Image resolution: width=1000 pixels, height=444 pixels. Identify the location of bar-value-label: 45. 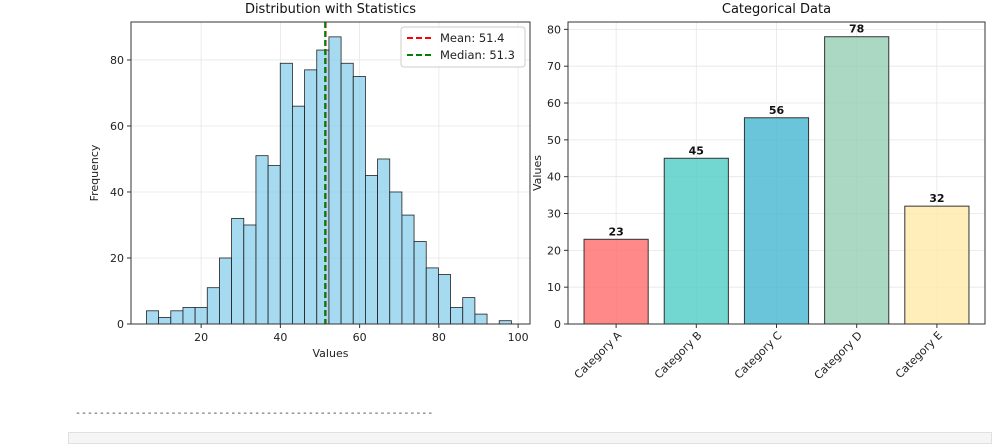
(696, 150).